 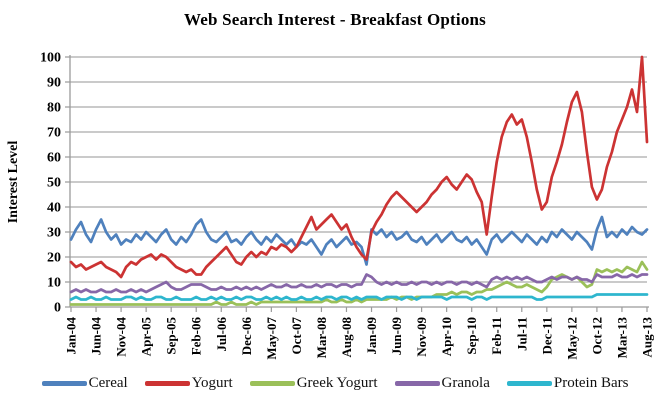 What do you see at coordinates (54, 108) in the screenshot?
I see `y-tick-label: 80` at bounding box center [54, 108].